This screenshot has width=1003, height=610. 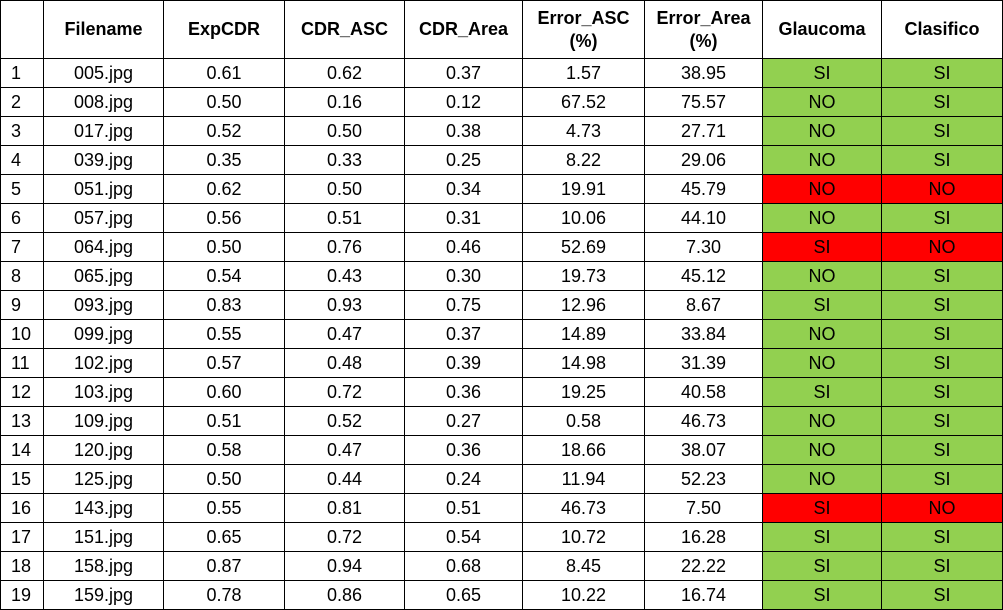 What do you see at coordinates (463, 508) in the screenshot?
I see `cdr-area-cell: 0.51` at bounding box center [463, 508].